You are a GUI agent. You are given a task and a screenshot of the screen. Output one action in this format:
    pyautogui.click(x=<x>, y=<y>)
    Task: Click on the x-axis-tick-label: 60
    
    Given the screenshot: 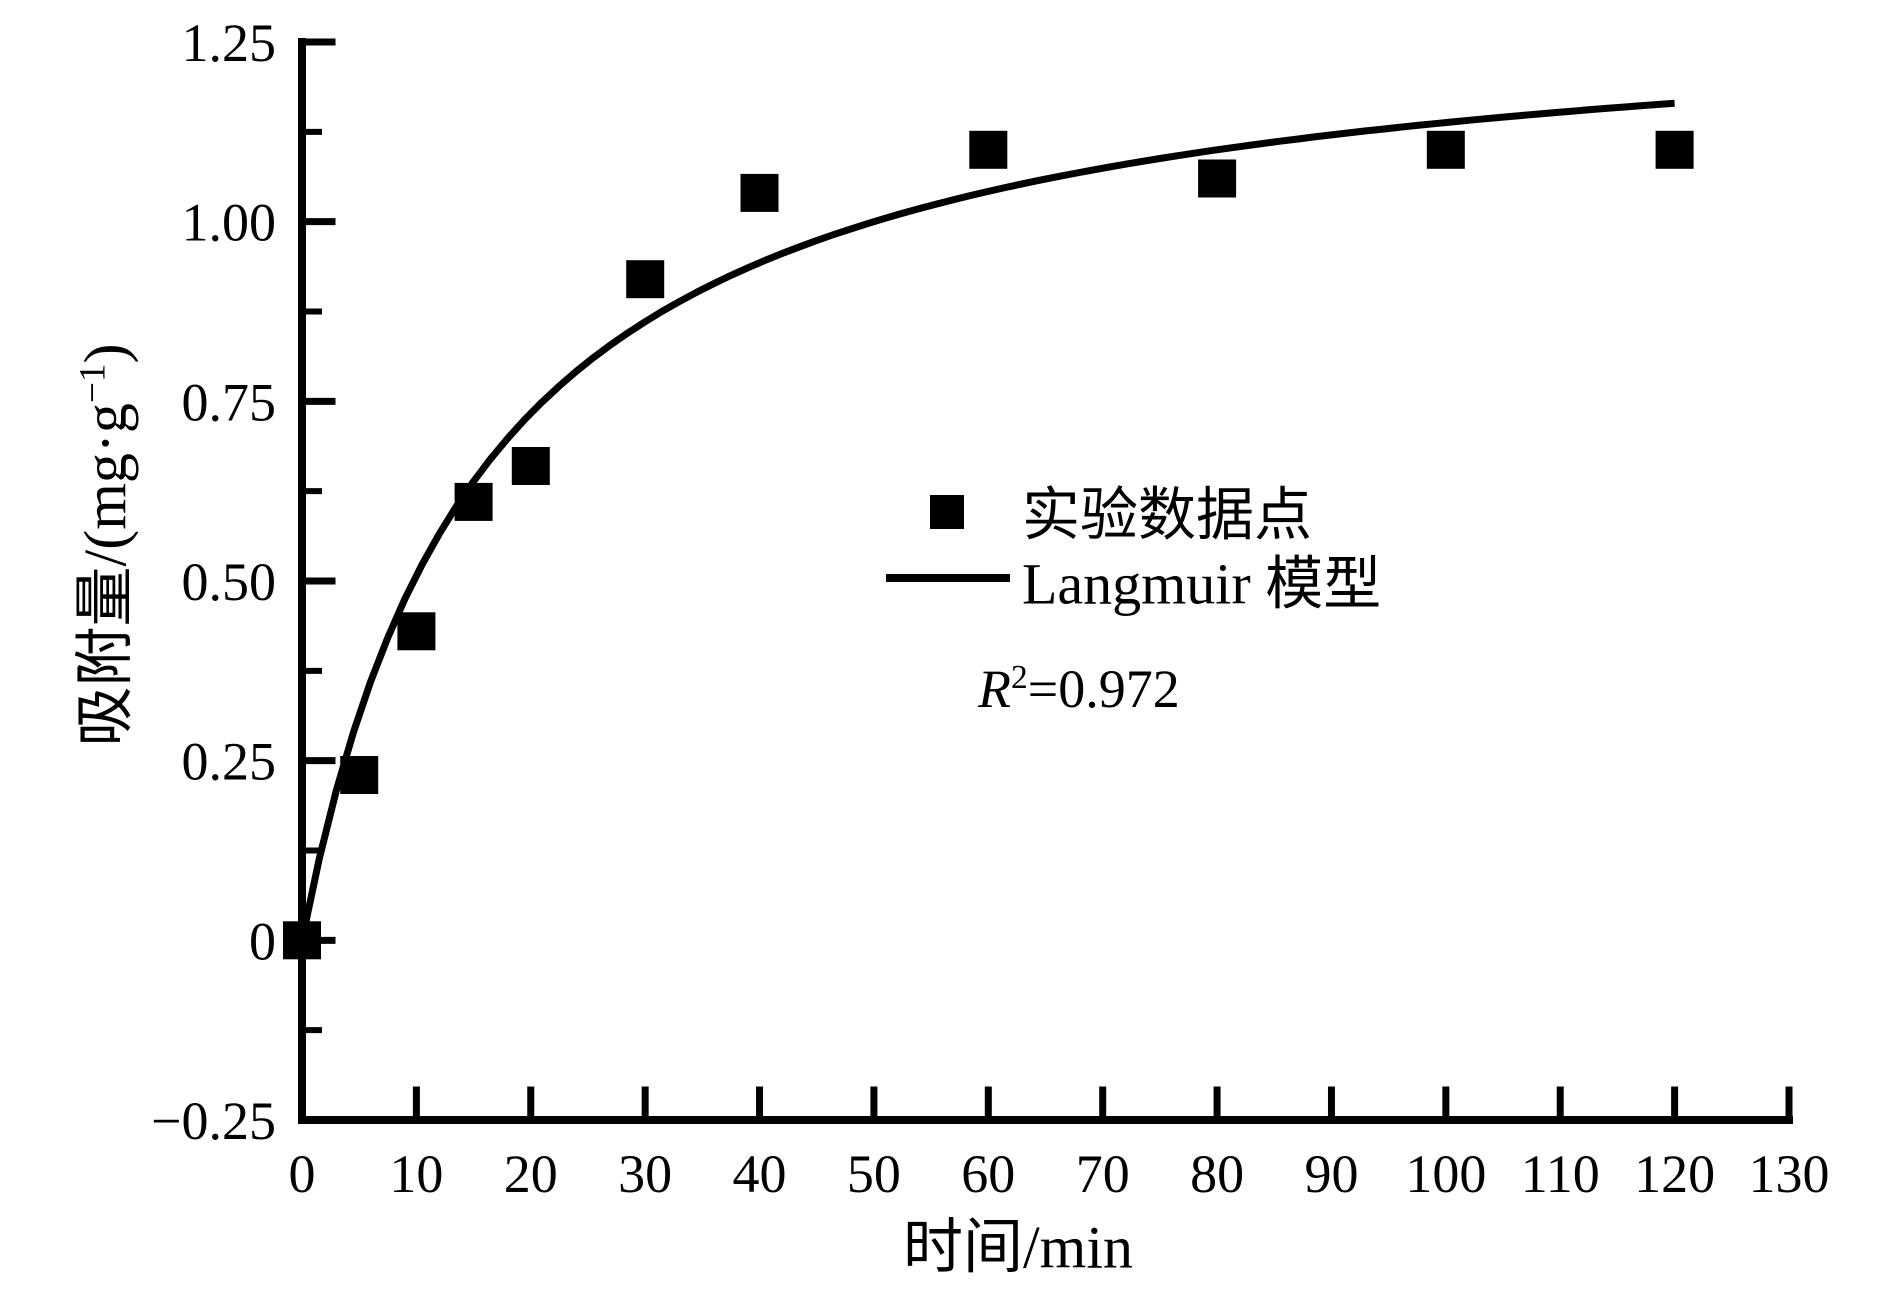 What is the action you would take?
    pyautogui.click(x=988, y=1174)
    